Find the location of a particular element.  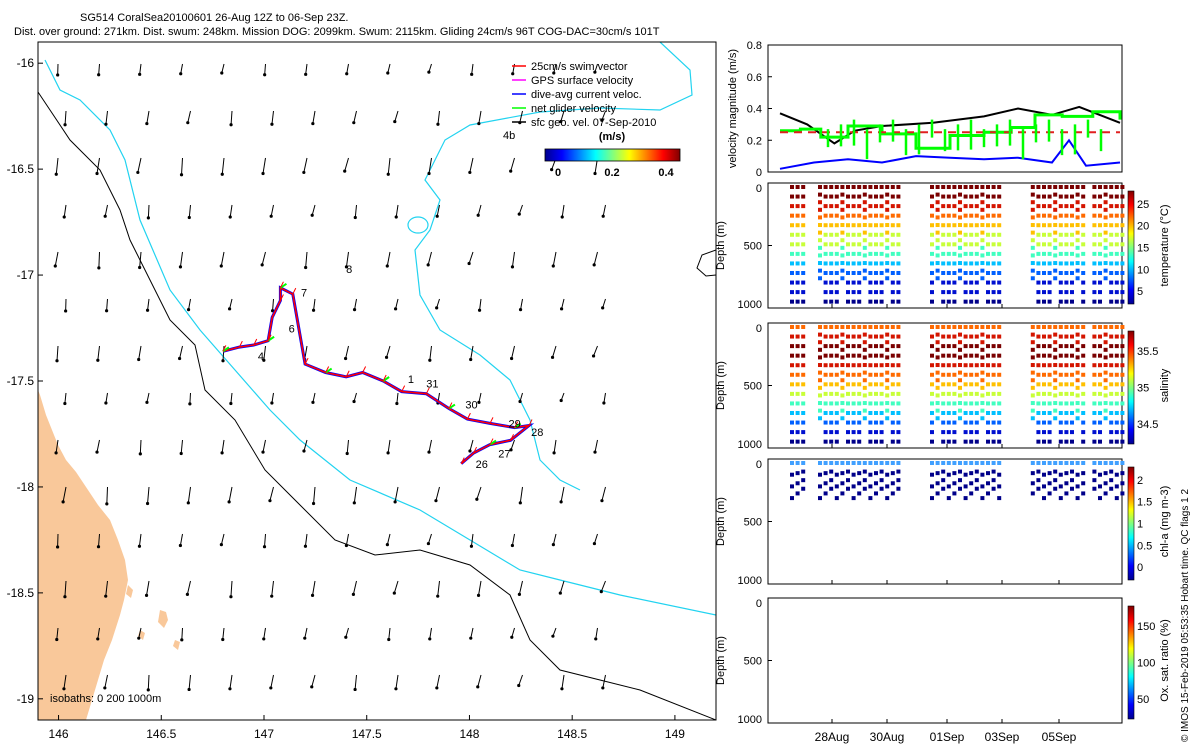

island-shape is located at coordinates (163, 619).